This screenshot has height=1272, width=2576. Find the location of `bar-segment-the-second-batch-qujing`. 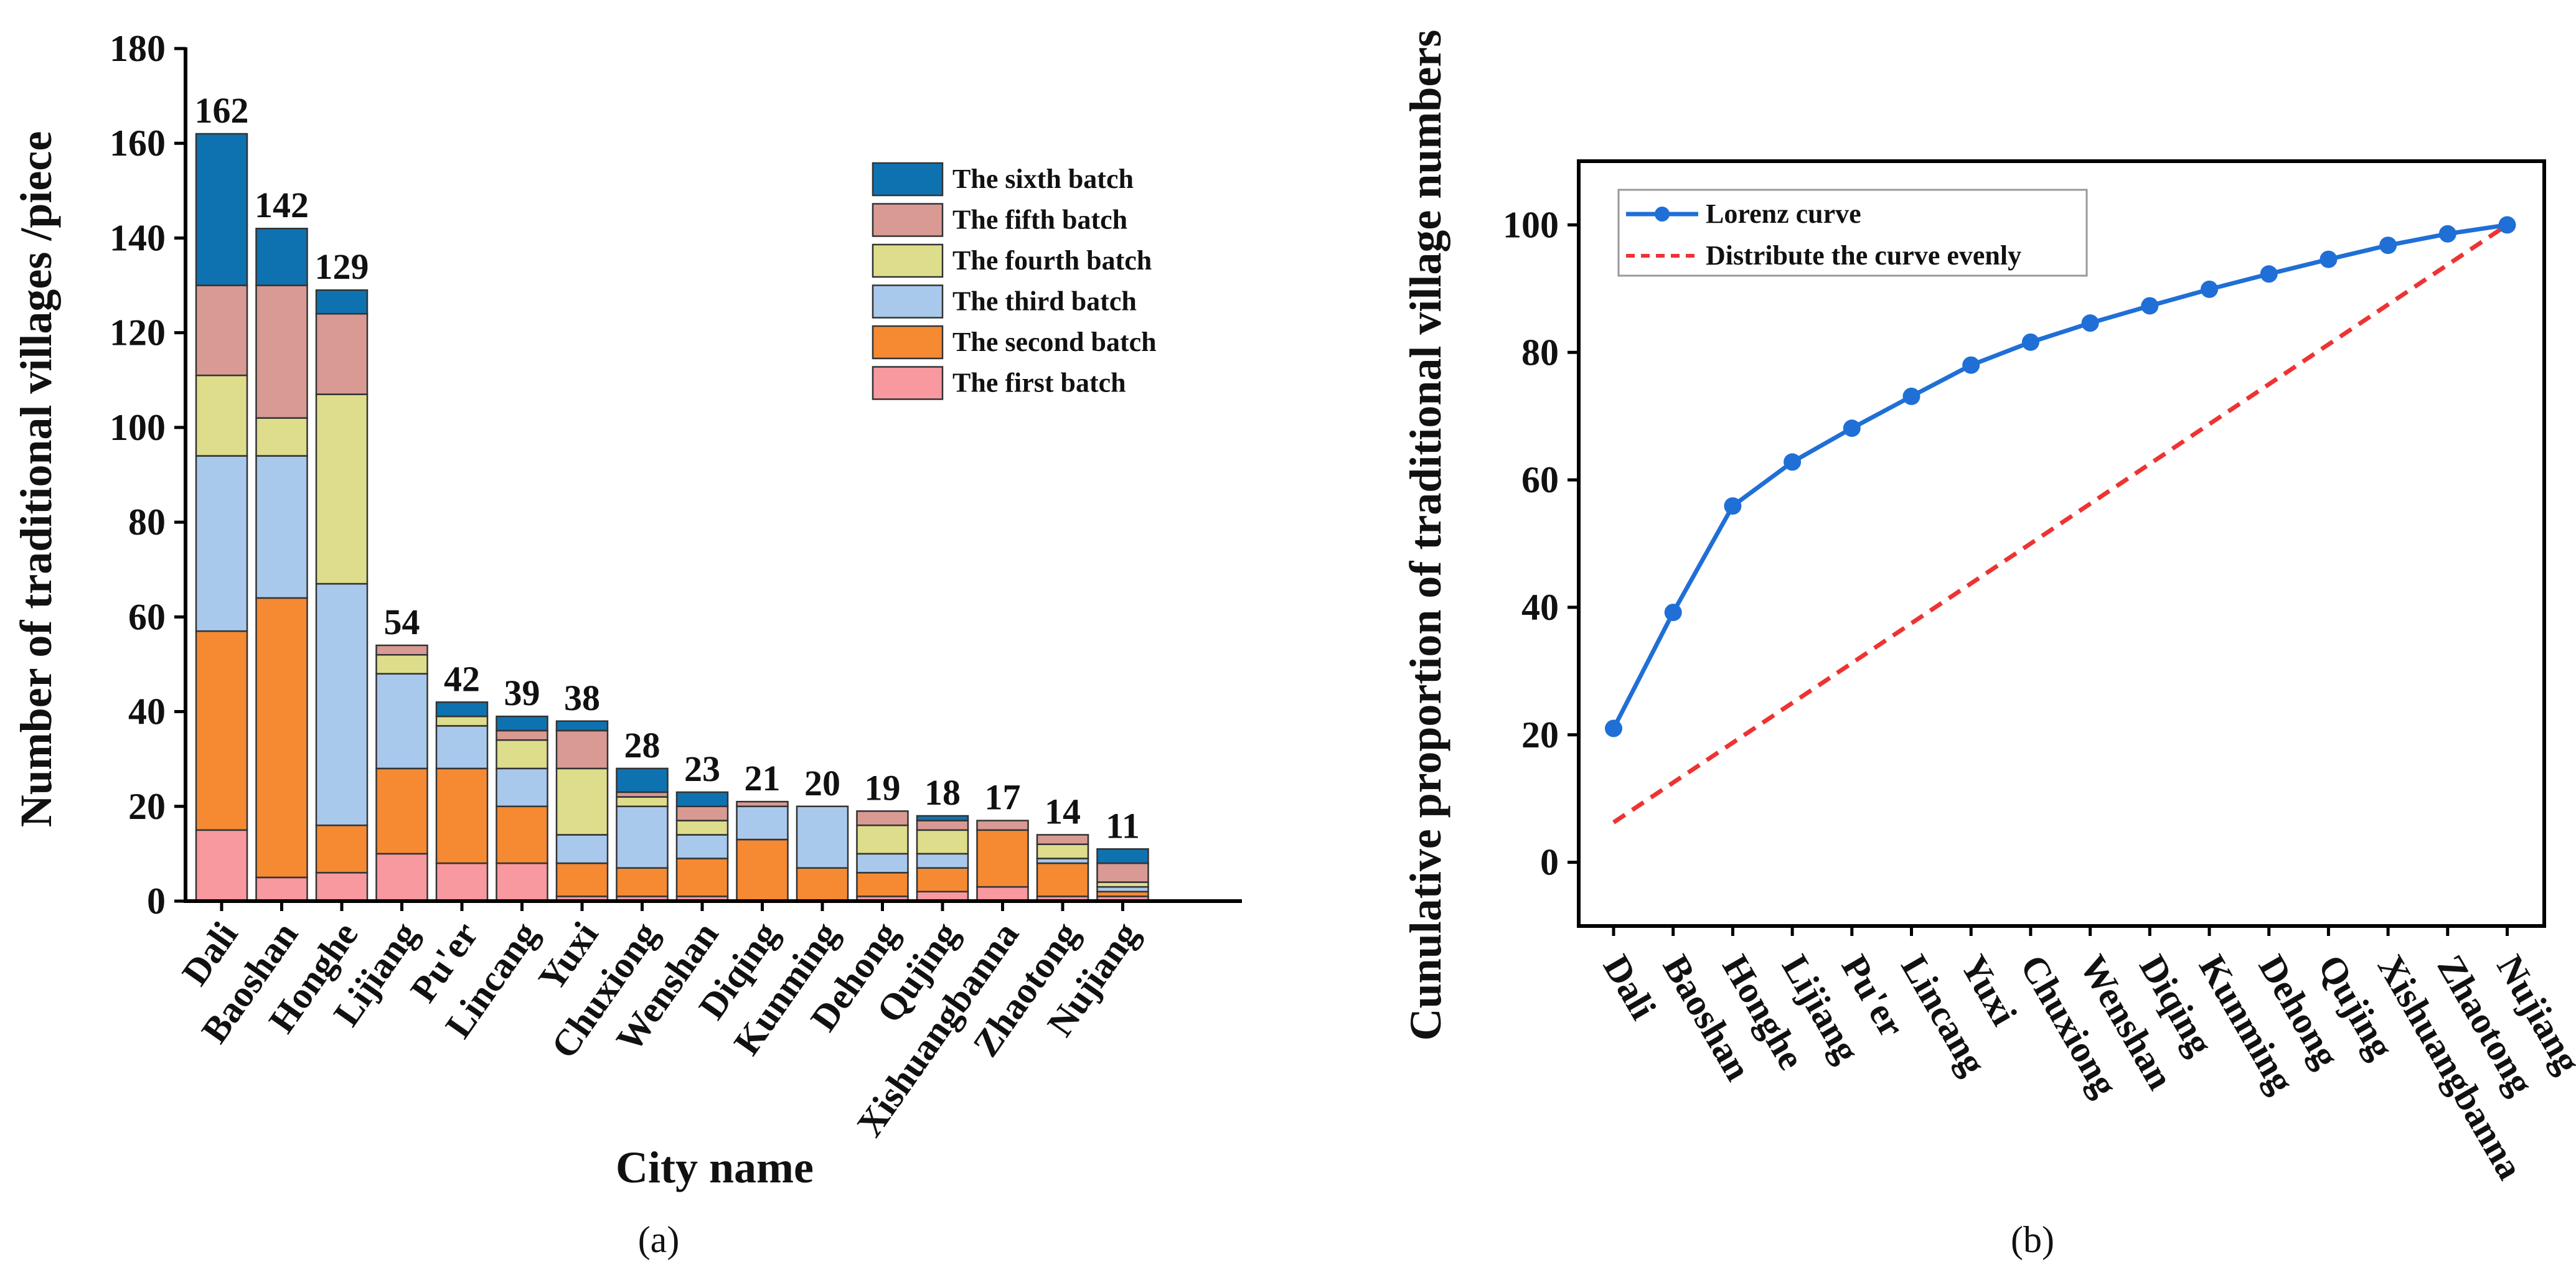

bar-segment-the-second-batch-qujing is located at coordinates (942, 880).